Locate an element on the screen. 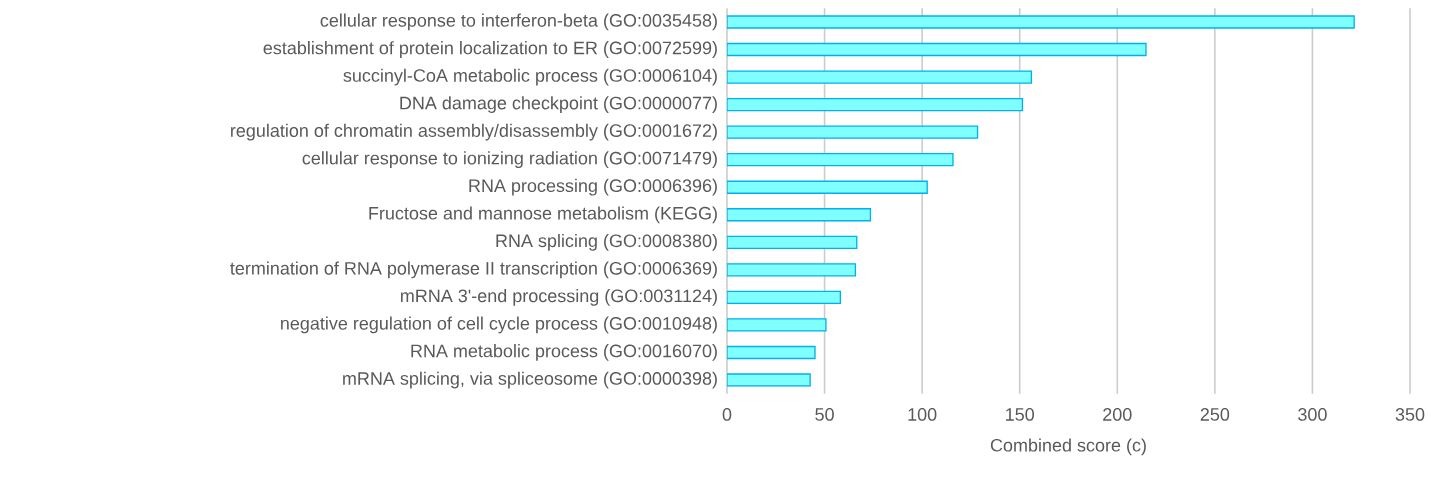  y-tick-label: termination of RNA polymerase II transcription (GO:0006369) is located at coordinates (473, 270).